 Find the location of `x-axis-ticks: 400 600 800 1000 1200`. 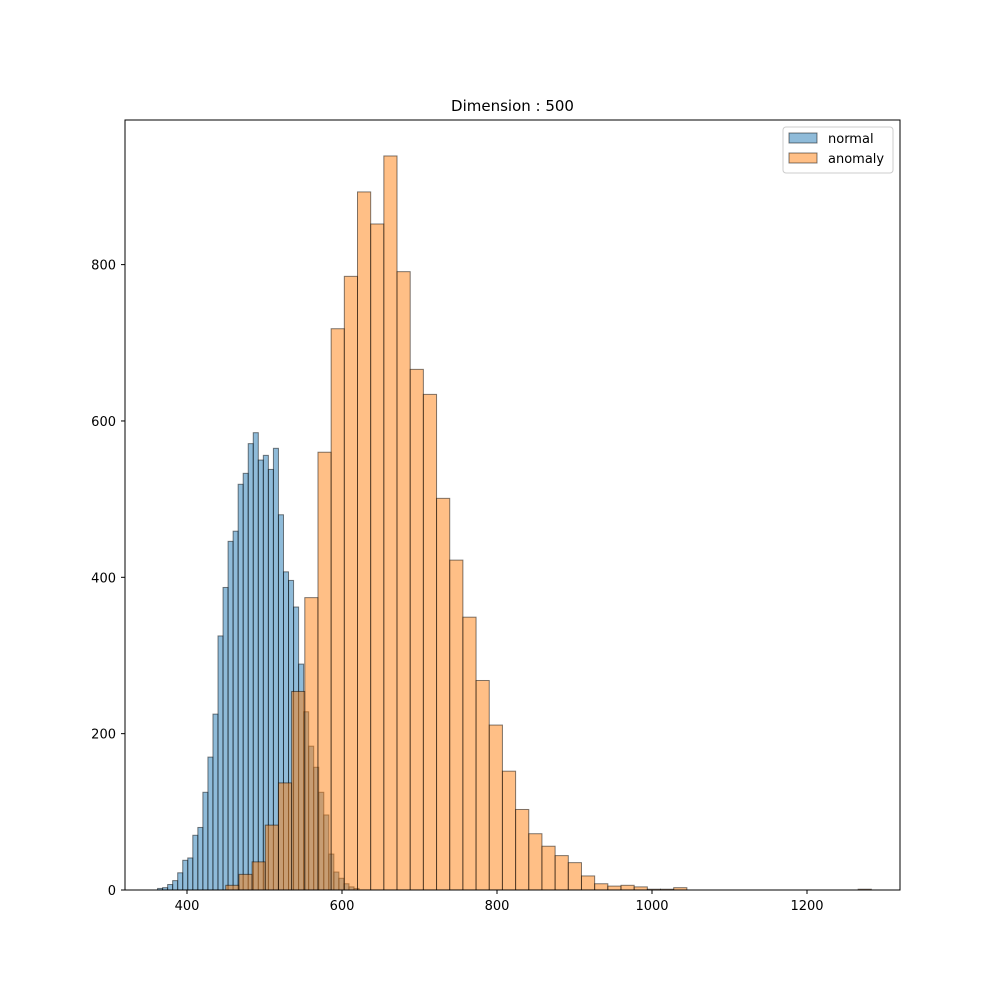

x-axis-ticks: 400 600 800 1000 1200 is located at coordinates (499, 902).